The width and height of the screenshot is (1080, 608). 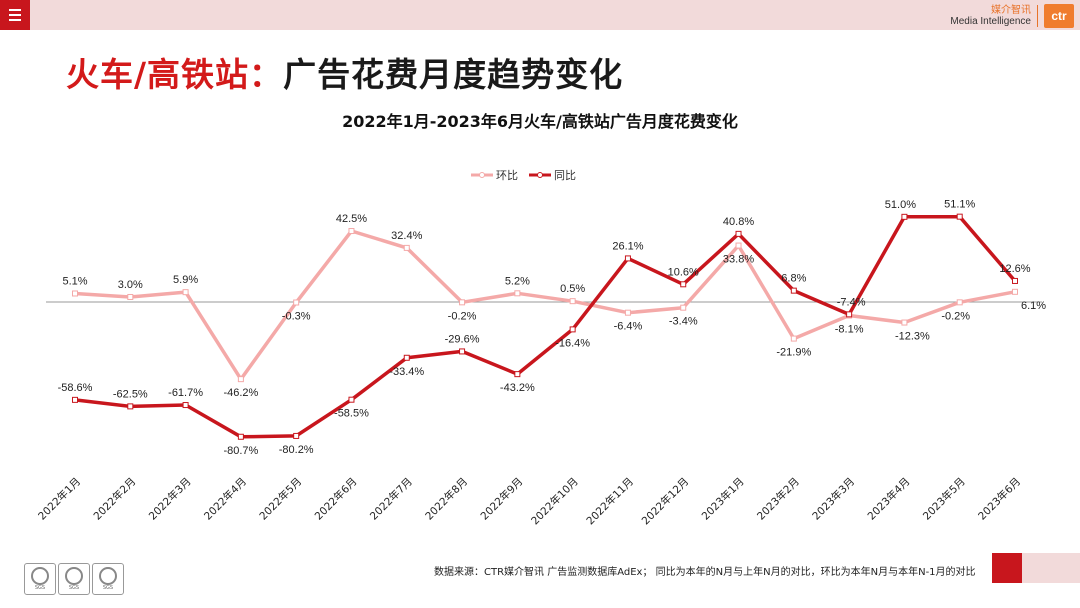 What do you see at coordinates (554, 501) in the screenshot?
I see `x-tick-label: 2022年10月` at bounding box center [554, 501].